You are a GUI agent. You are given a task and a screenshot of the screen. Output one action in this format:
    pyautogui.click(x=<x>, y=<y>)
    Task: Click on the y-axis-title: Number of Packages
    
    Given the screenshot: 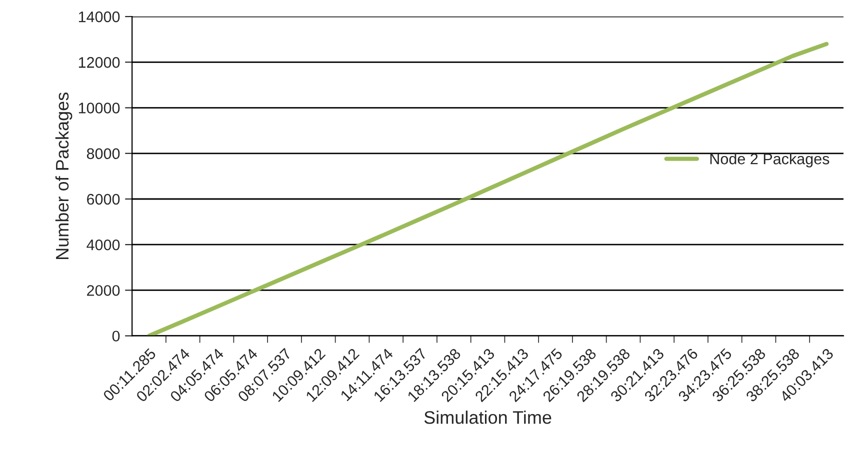 What is the action you would take?
    pyautogui.click(x=63, y=176)
    